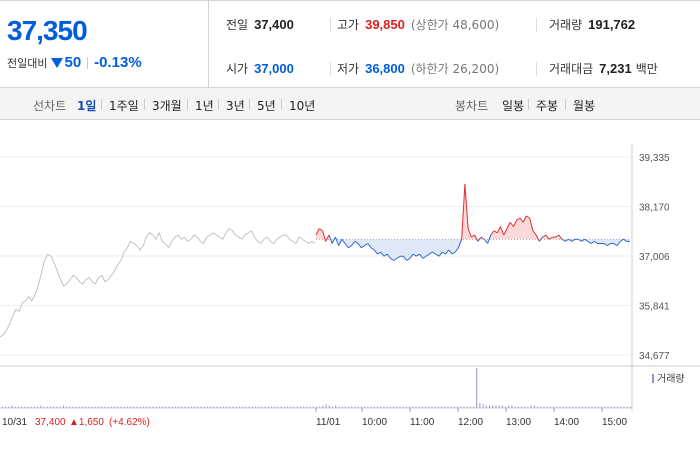  I want to click on volume-cell: 거래량 191,762, so click(592, 24).